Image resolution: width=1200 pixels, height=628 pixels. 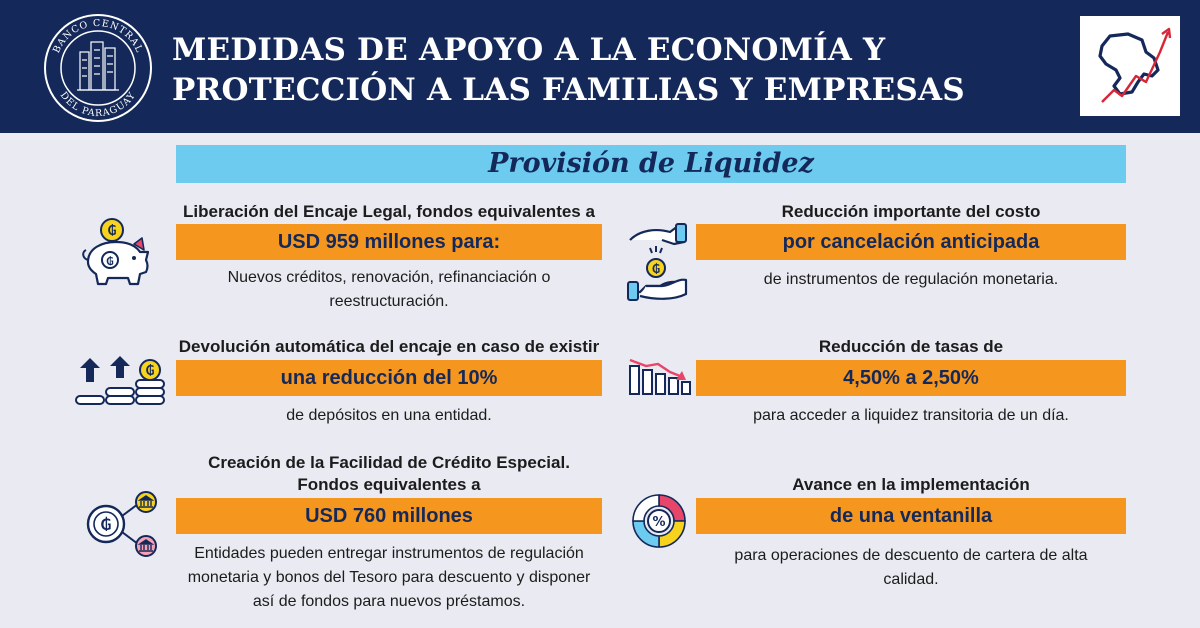 I want to click on piggy-bank-icon: ₲ ₲, so click(x=116, y=252).